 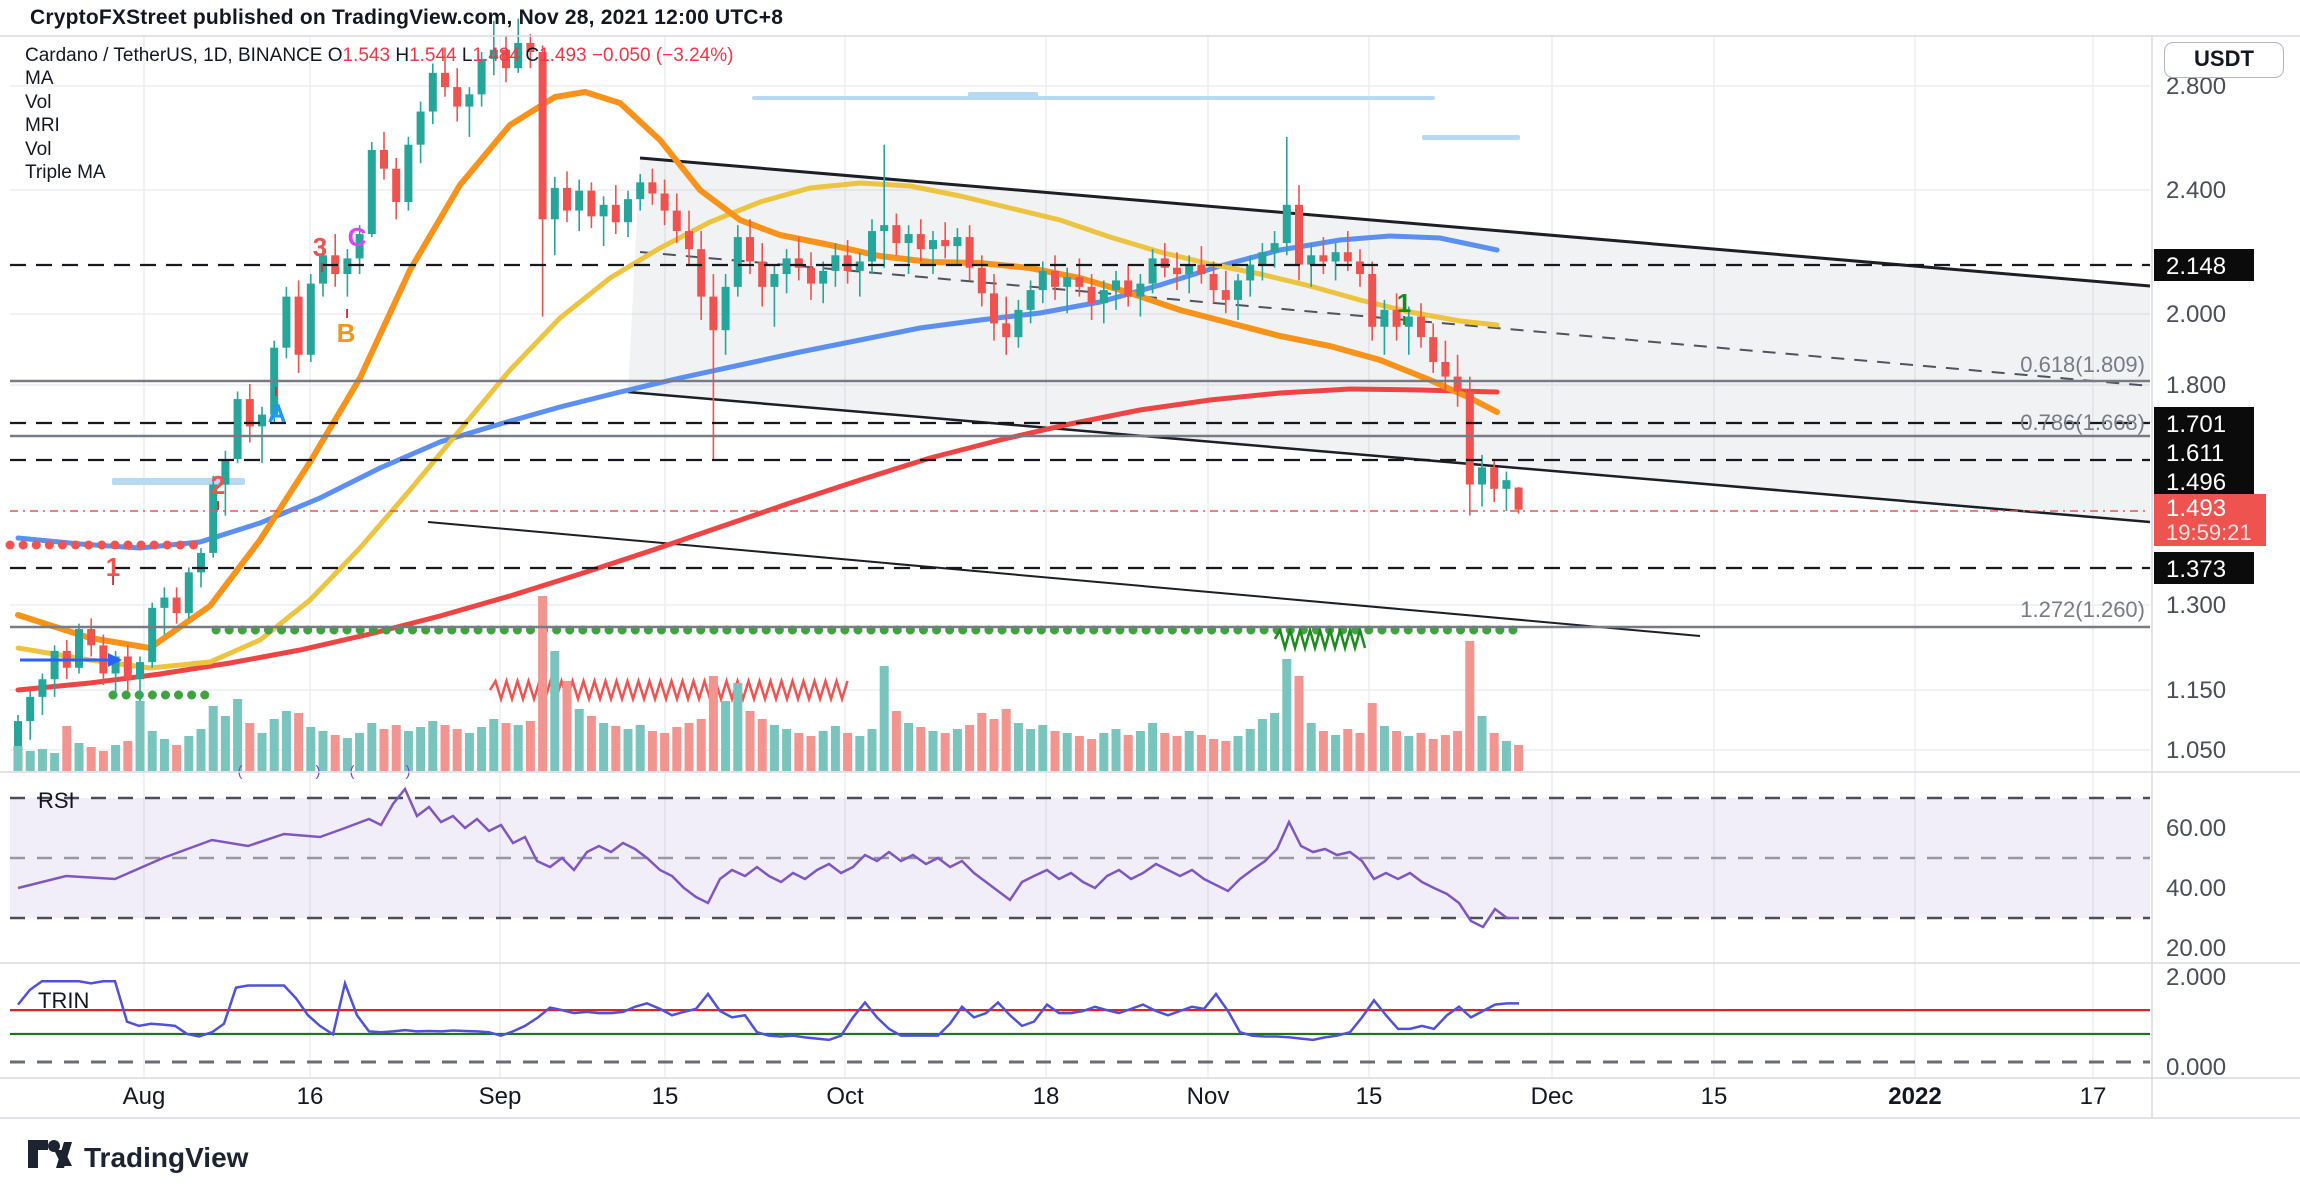 What do you see at coordinates (1389, 457) in the screenshot?
I see `channel-bottom-line` at bounding box center [1389, 457].